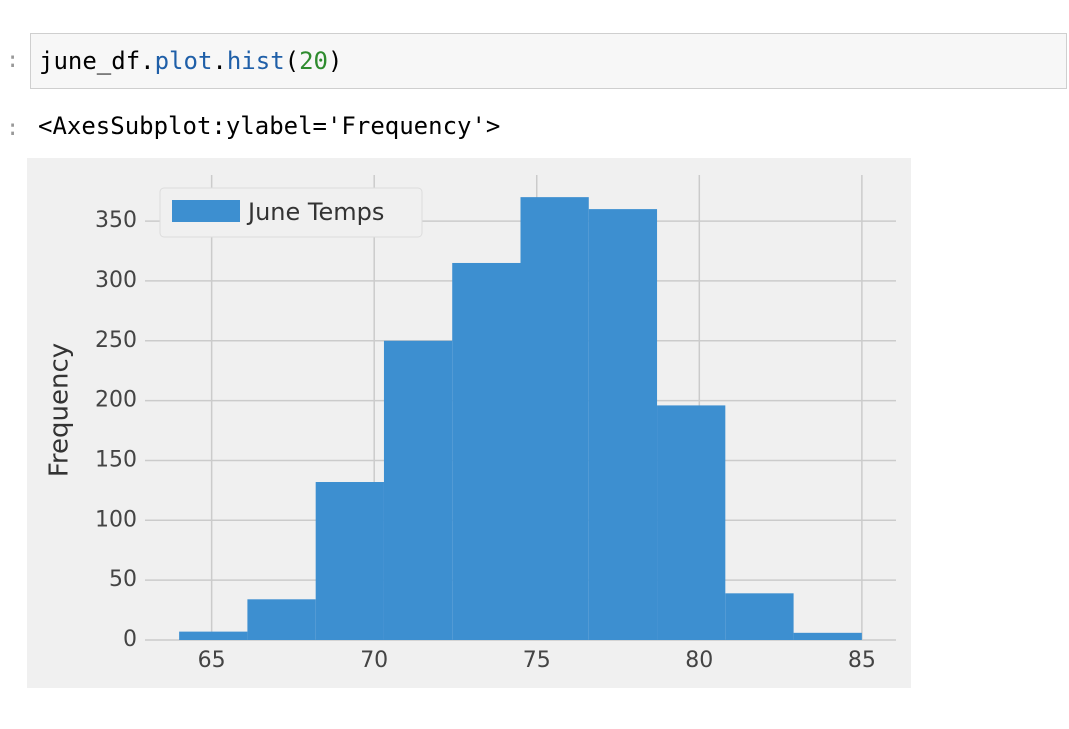  I want to click on y-tick-label: 350, so click(116, 220).